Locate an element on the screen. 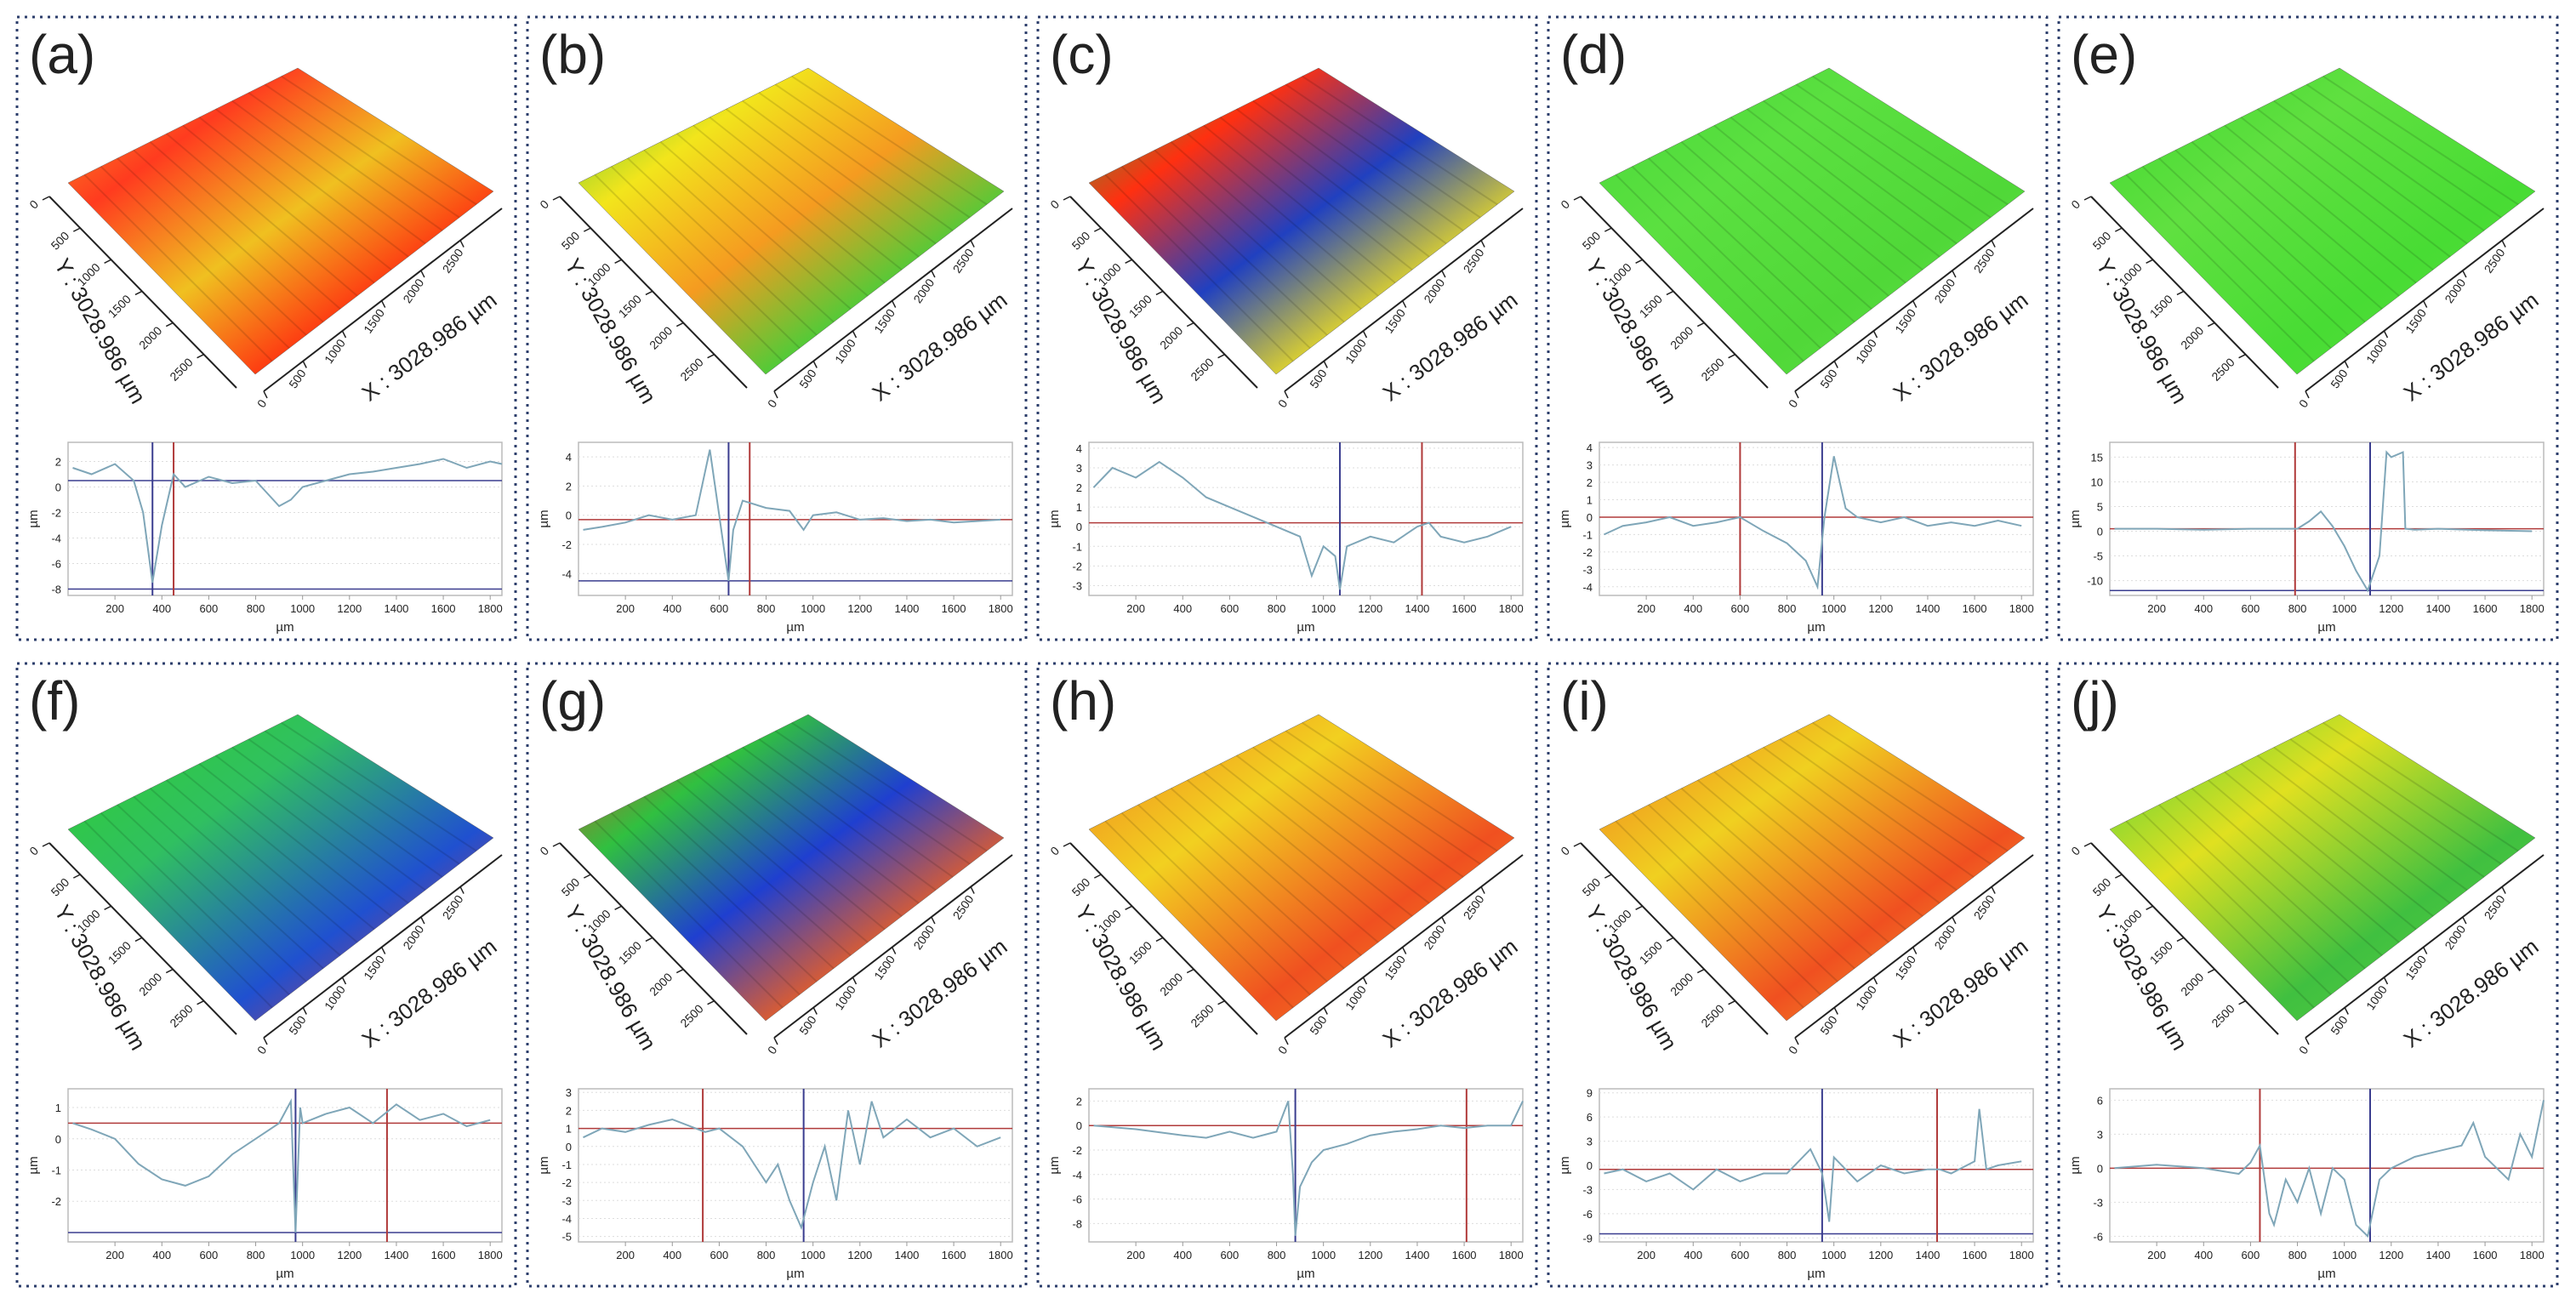 This screenshot has height=1304, width=2576. panel-label: (d) is located at coordinates (1593, 54).